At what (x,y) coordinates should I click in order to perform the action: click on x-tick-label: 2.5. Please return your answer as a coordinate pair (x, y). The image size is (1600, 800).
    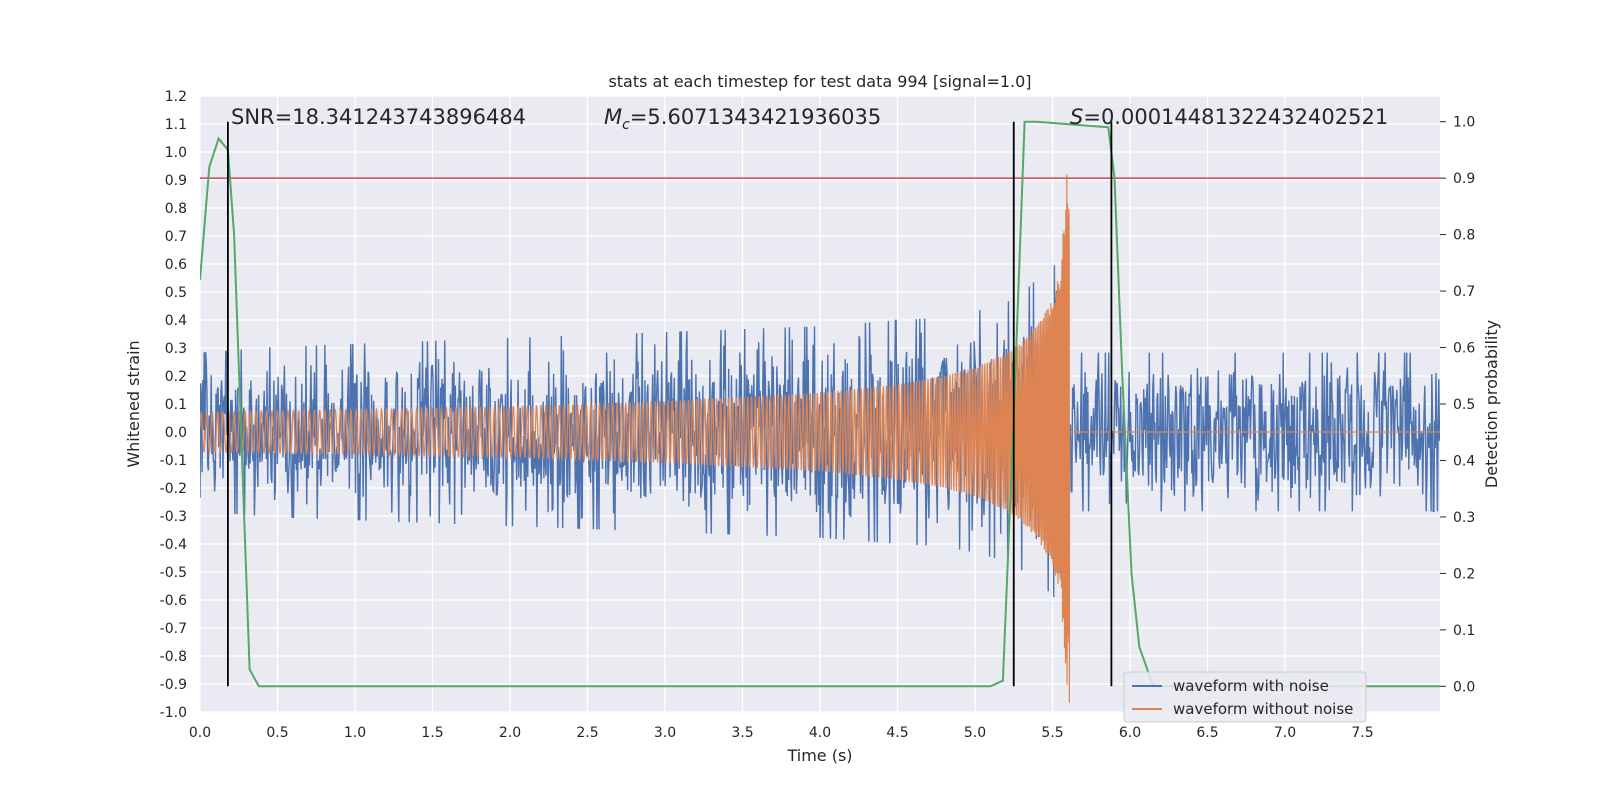
    Looking at the image, I should click on (587, 733).